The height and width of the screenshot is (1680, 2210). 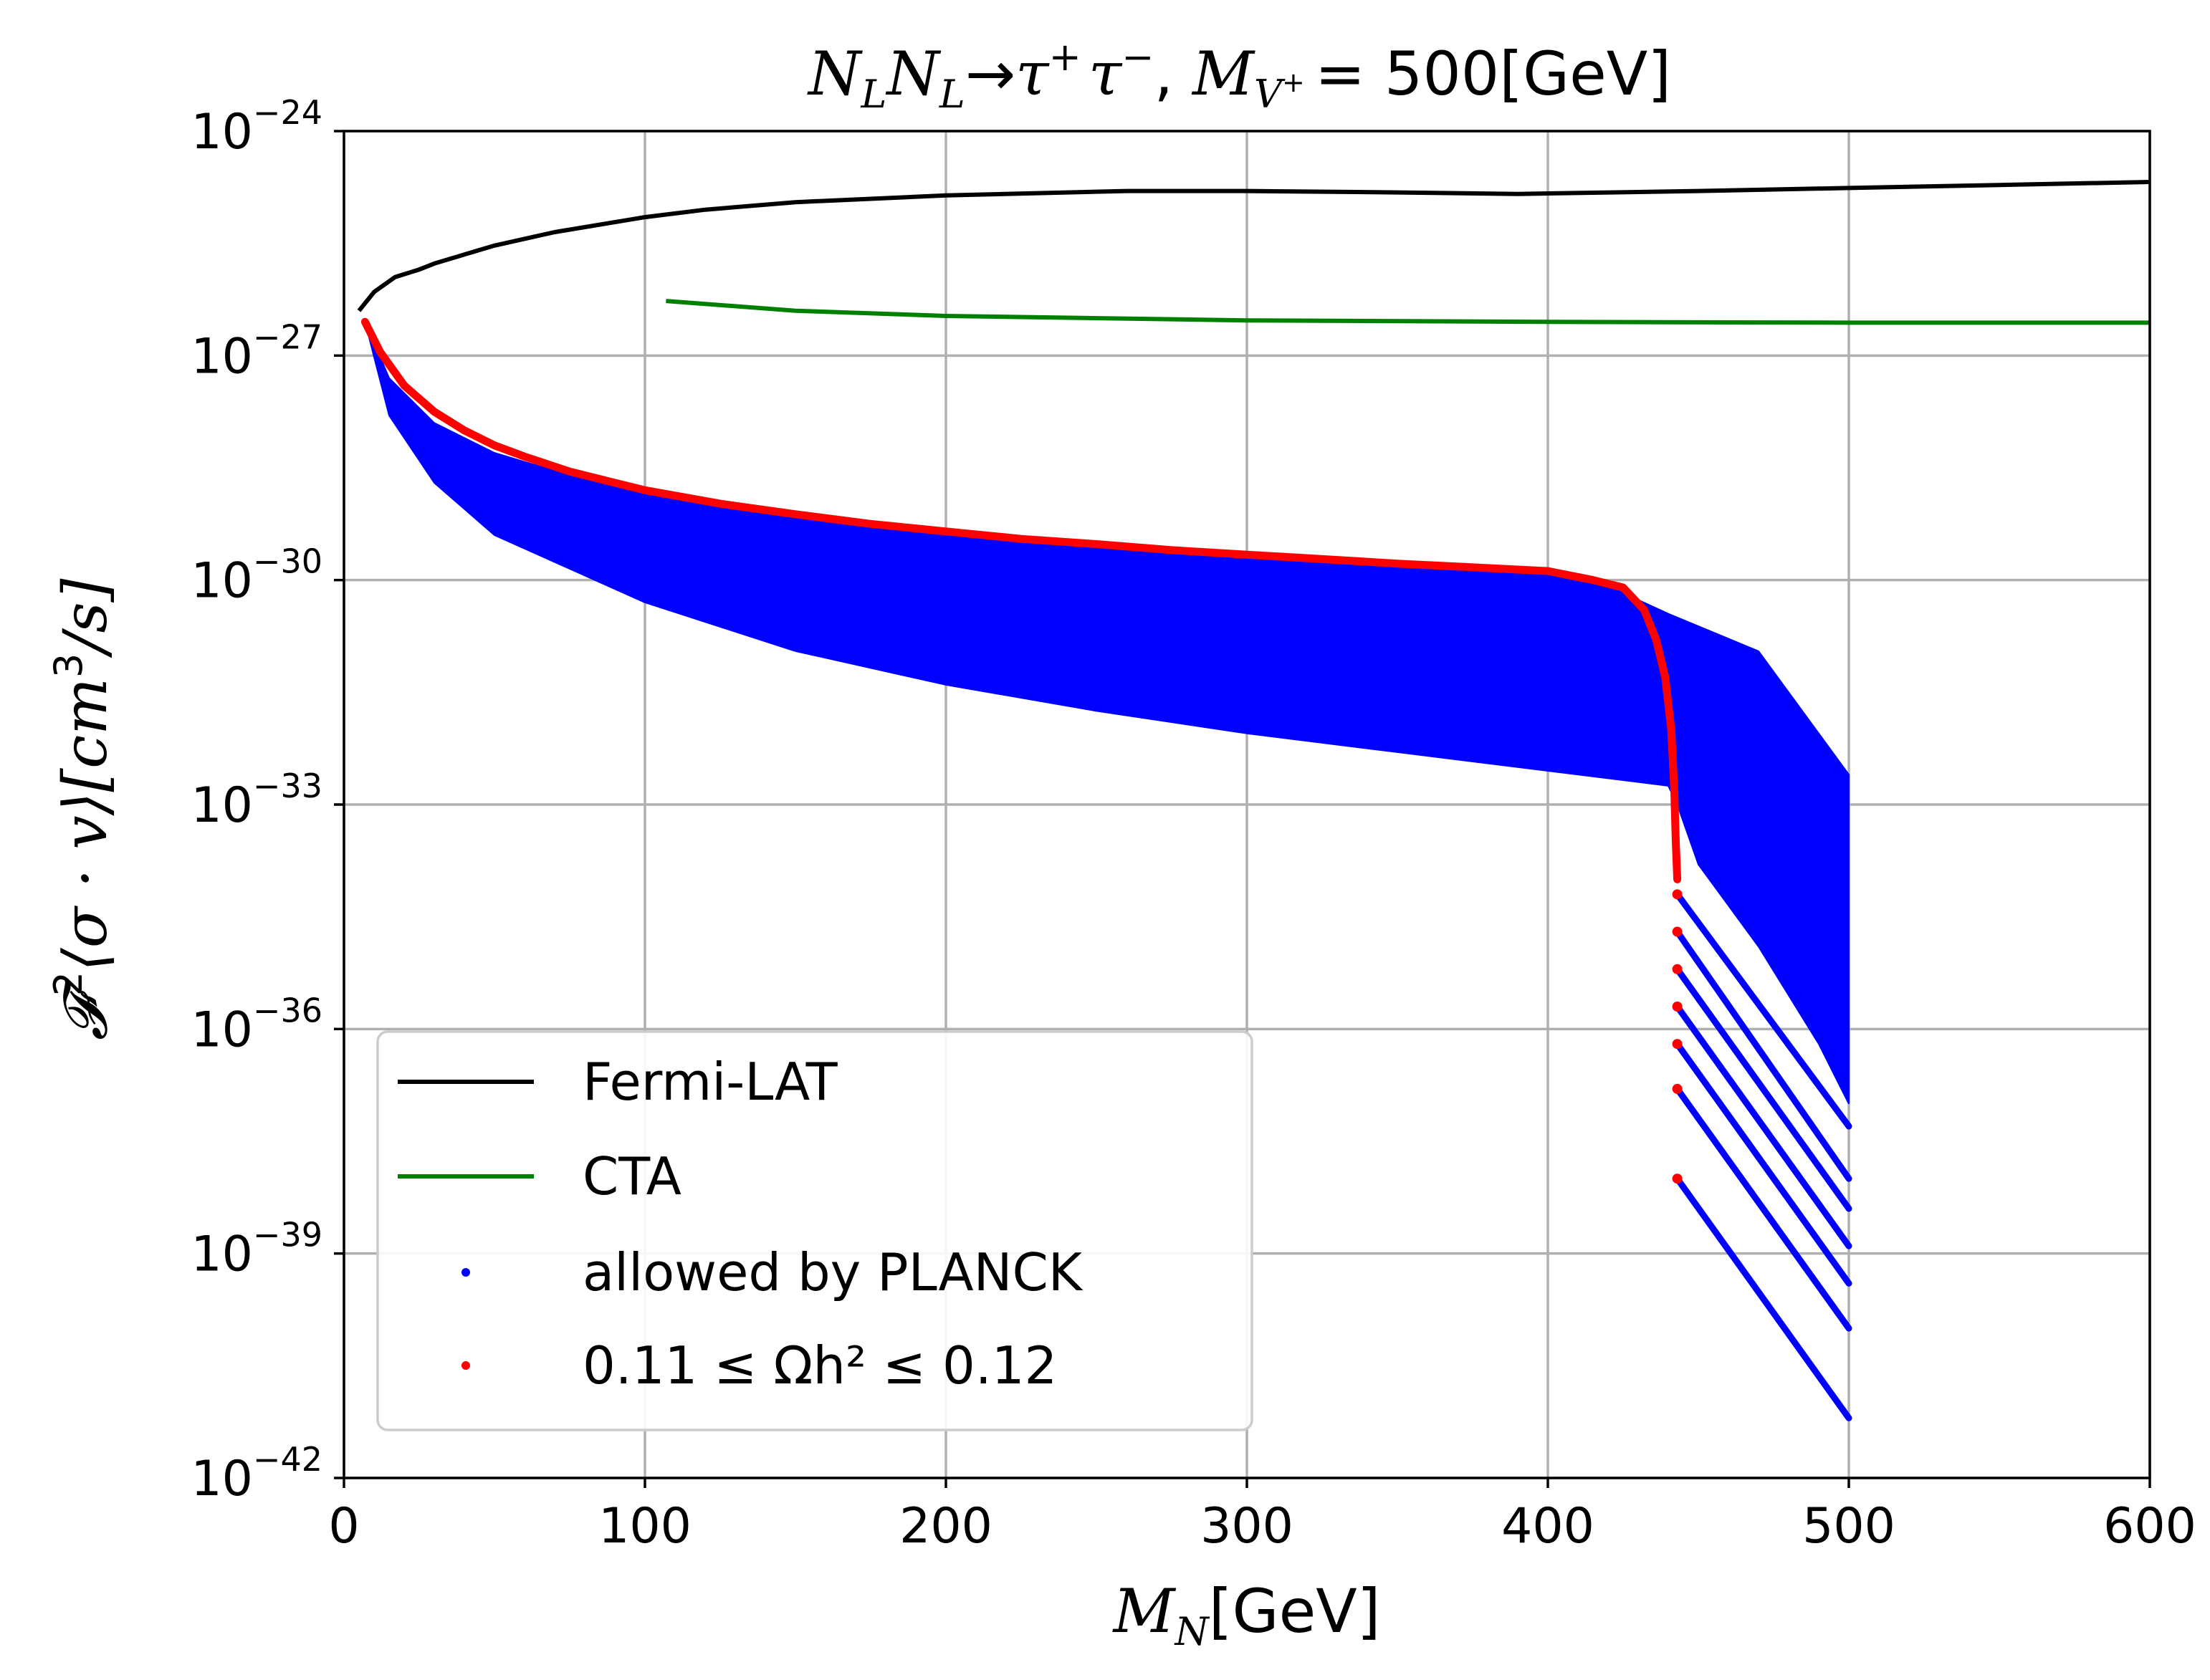 I want to click on cta-line, so click(x=1408, y=312).